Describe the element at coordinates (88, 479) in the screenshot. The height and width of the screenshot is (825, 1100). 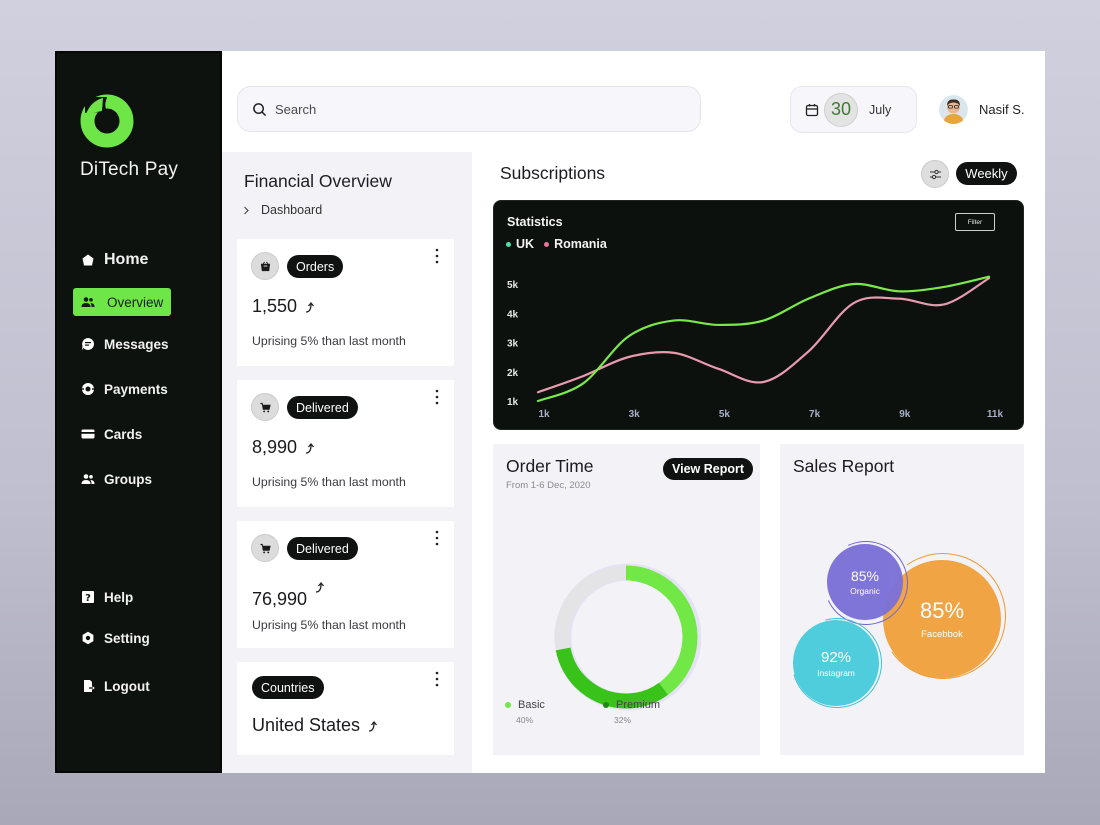
I see `groups-icon` at that location.